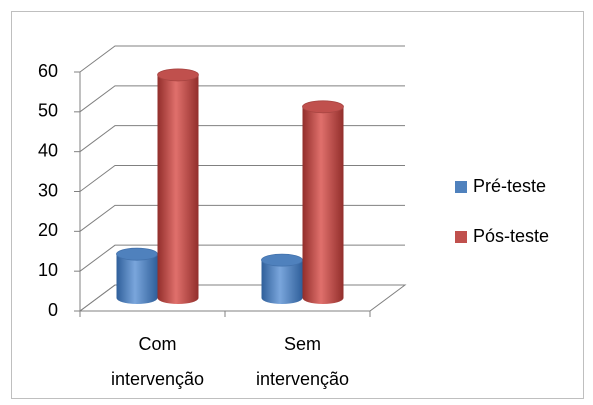  Describe the element at coordinates (509, 186) in the screenshot. I see `legend-label: Pré-teste` at that location.